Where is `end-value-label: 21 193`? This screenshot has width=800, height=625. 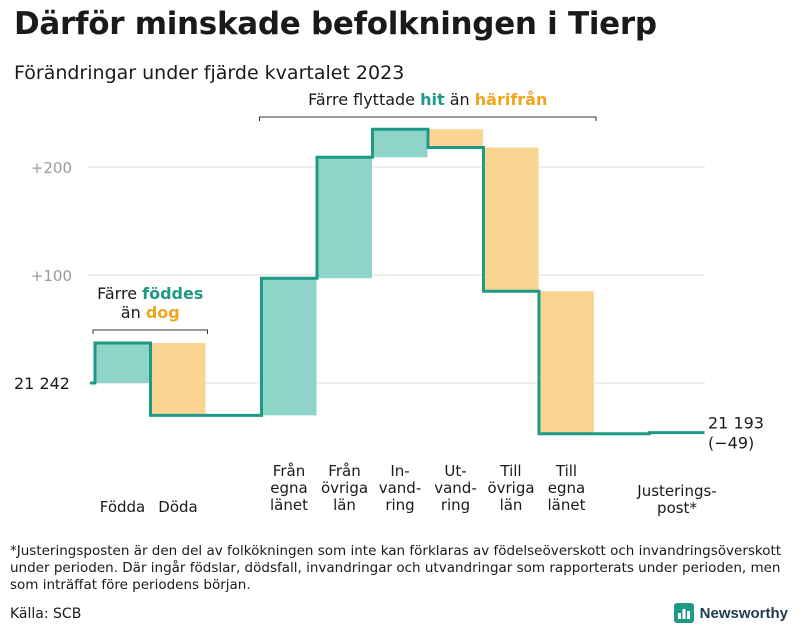 end-value-label: 21 193 is located at coordinates (736, 423).